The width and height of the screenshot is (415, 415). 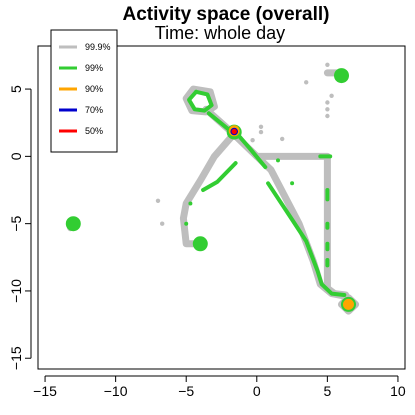 I want to click on contour-series, so click(x=234, y=131).